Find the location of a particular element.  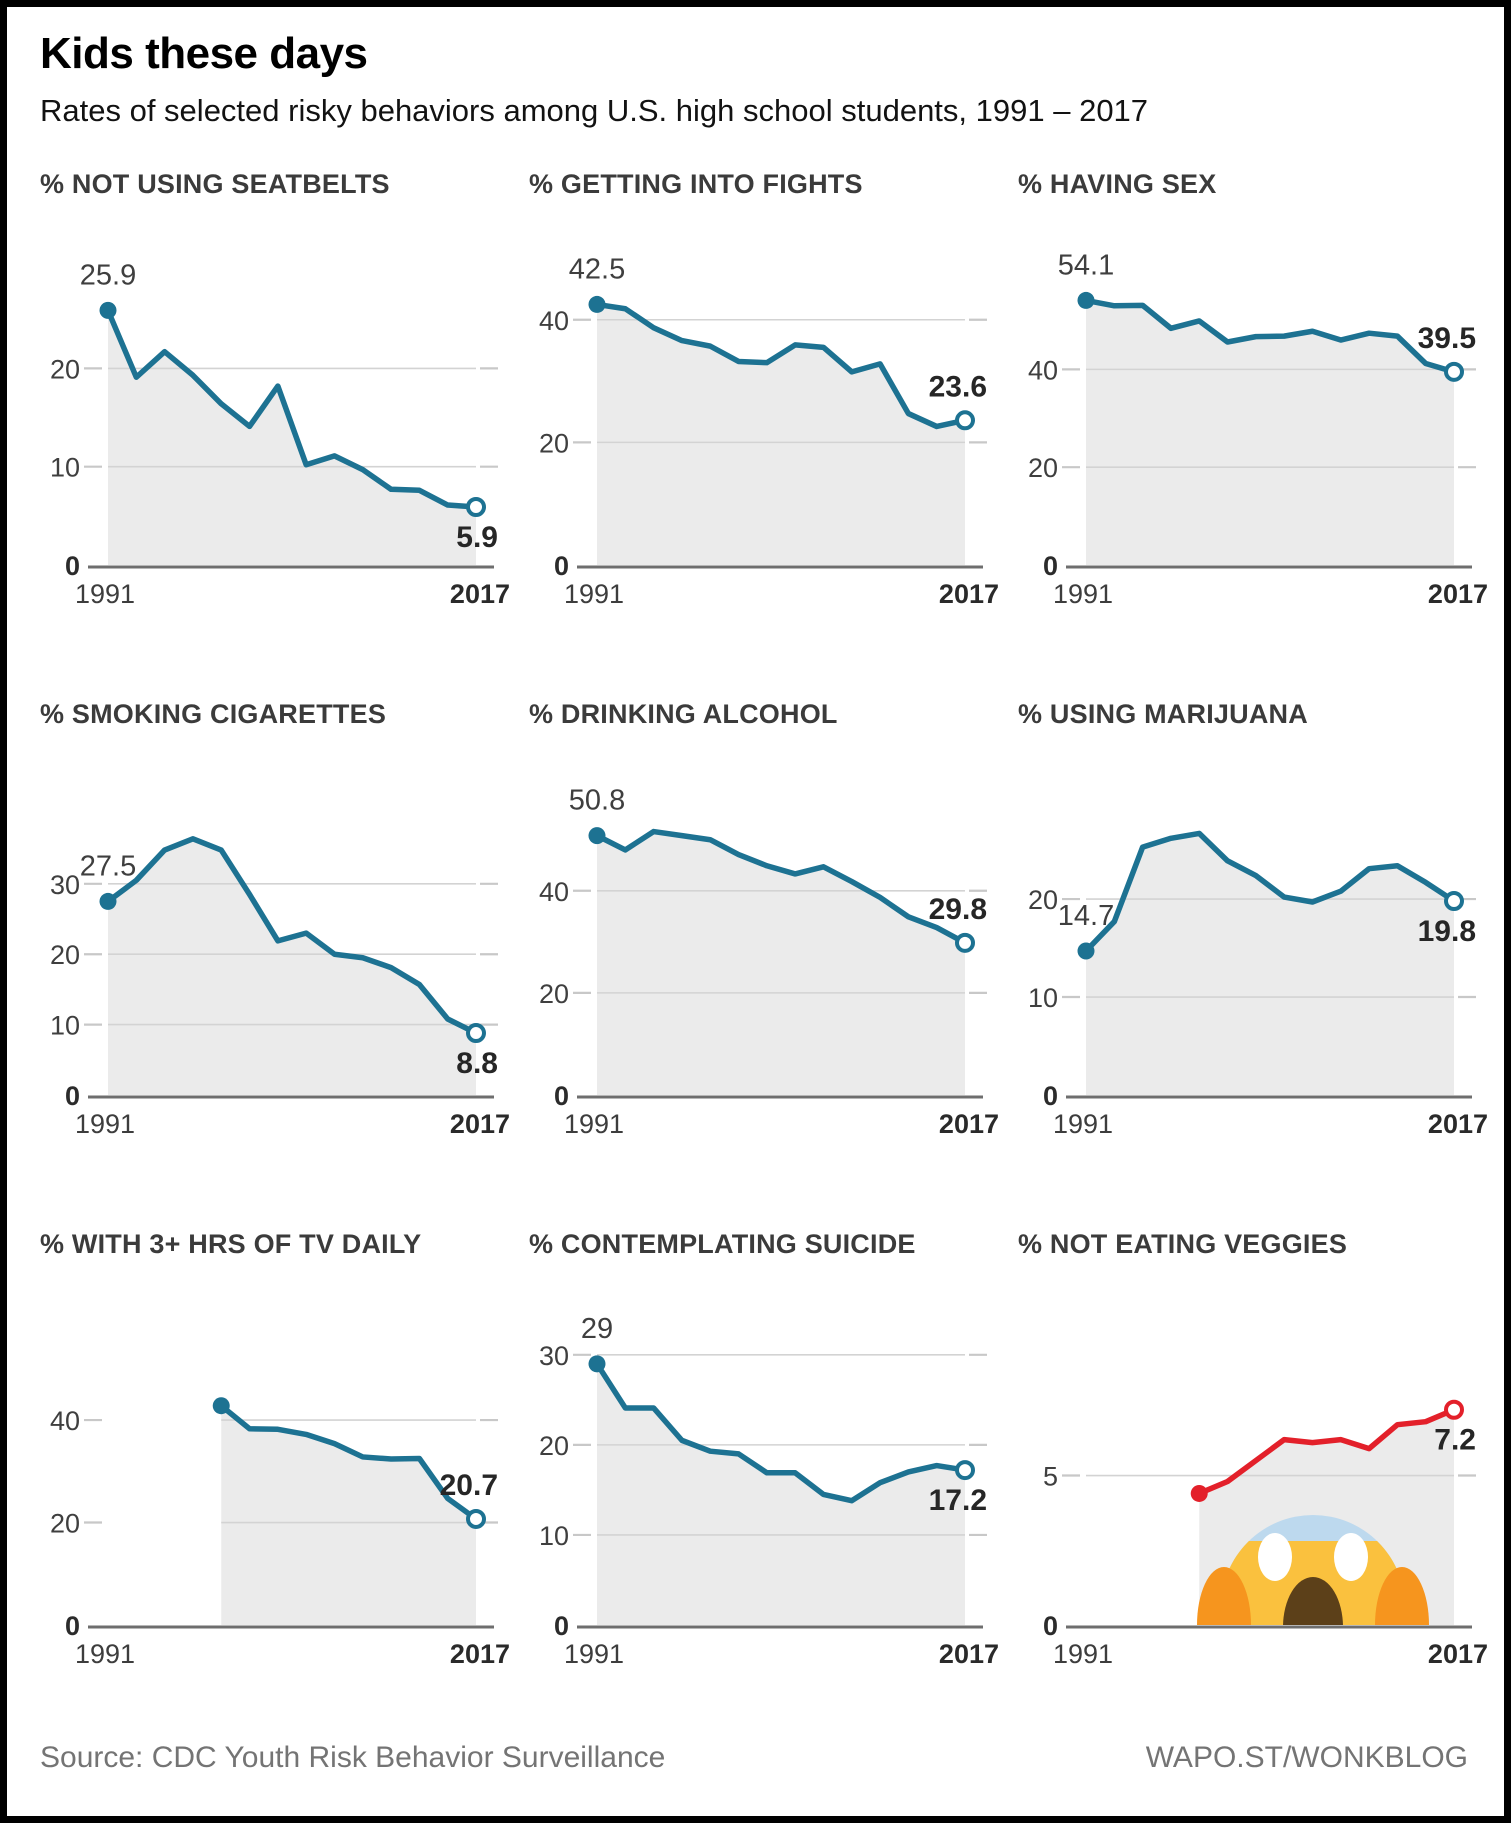

chart-title: % USING MARIJUANA is located at coordinates (1163, 713).